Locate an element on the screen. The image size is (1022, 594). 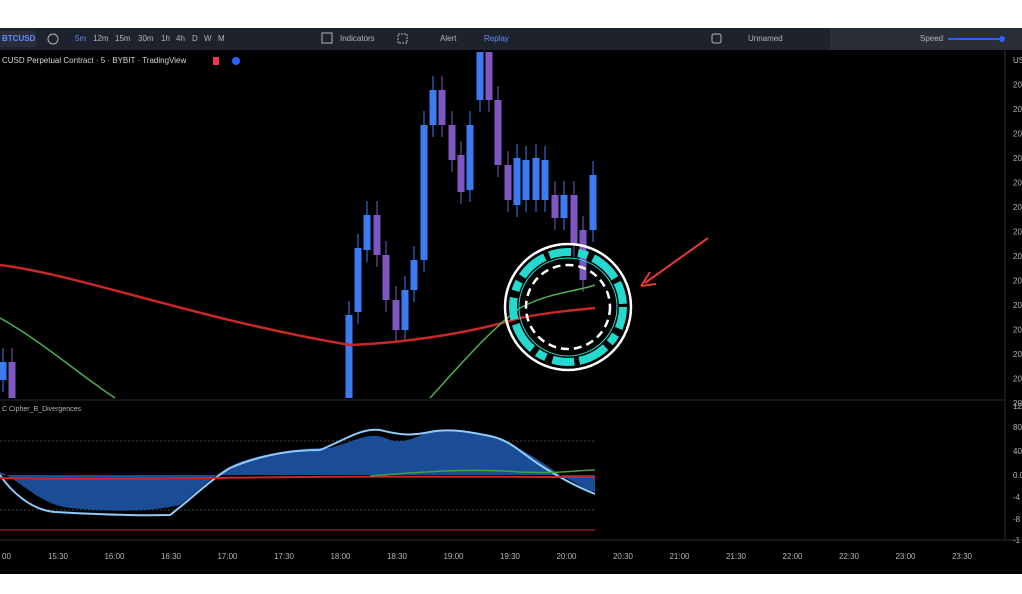
indicator-legend: C Cipher_B_Divergences is located at coordinates (41, 409).